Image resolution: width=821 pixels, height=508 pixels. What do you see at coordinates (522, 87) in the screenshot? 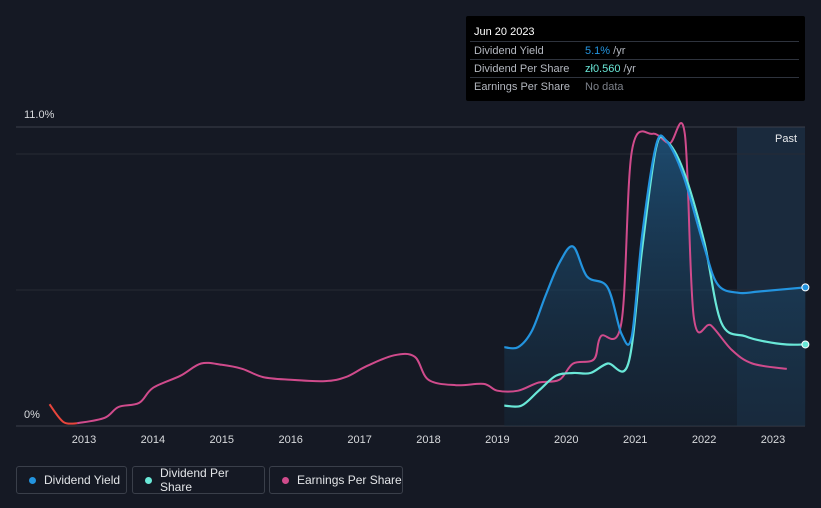
I see `tooltip-label: Earnings Per Share` at bounding box center [522, 87].